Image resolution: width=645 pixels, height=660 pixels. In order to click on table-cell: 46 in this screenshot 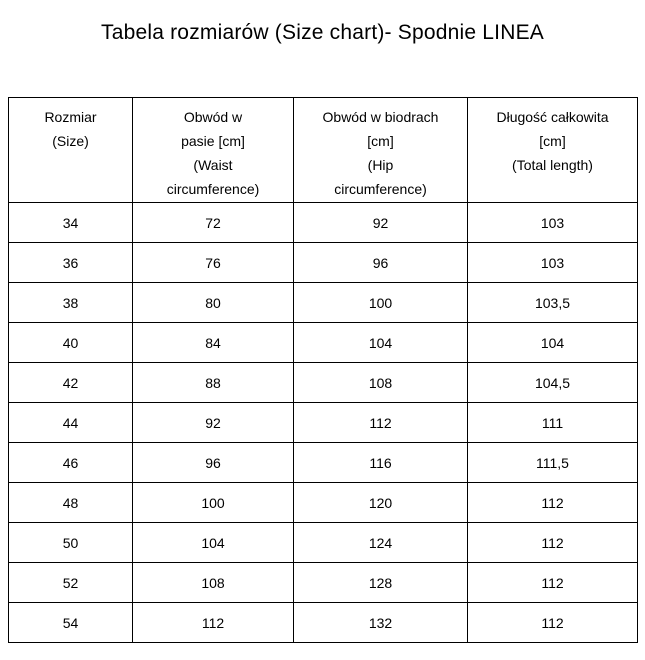, I will do `click(70, 462)`.